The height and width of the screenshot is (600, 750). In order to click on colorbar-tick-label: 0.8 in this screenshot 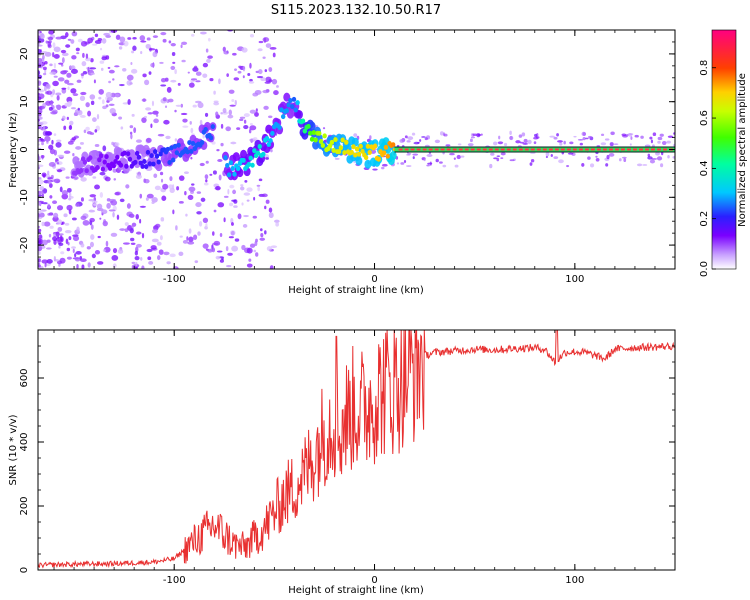, I will do `click(704, 68)`.